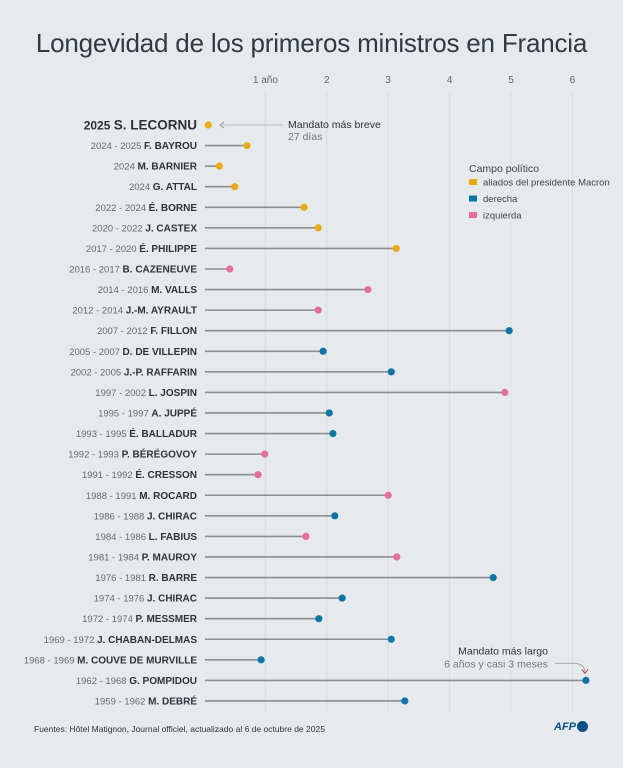 Image resolution: width=623 pixels, height=768 pixels. What do you see at coordinates (174, 290) in the screenshot?
I see `minister-name: M. VALLS` at bounding box center [174, 290].